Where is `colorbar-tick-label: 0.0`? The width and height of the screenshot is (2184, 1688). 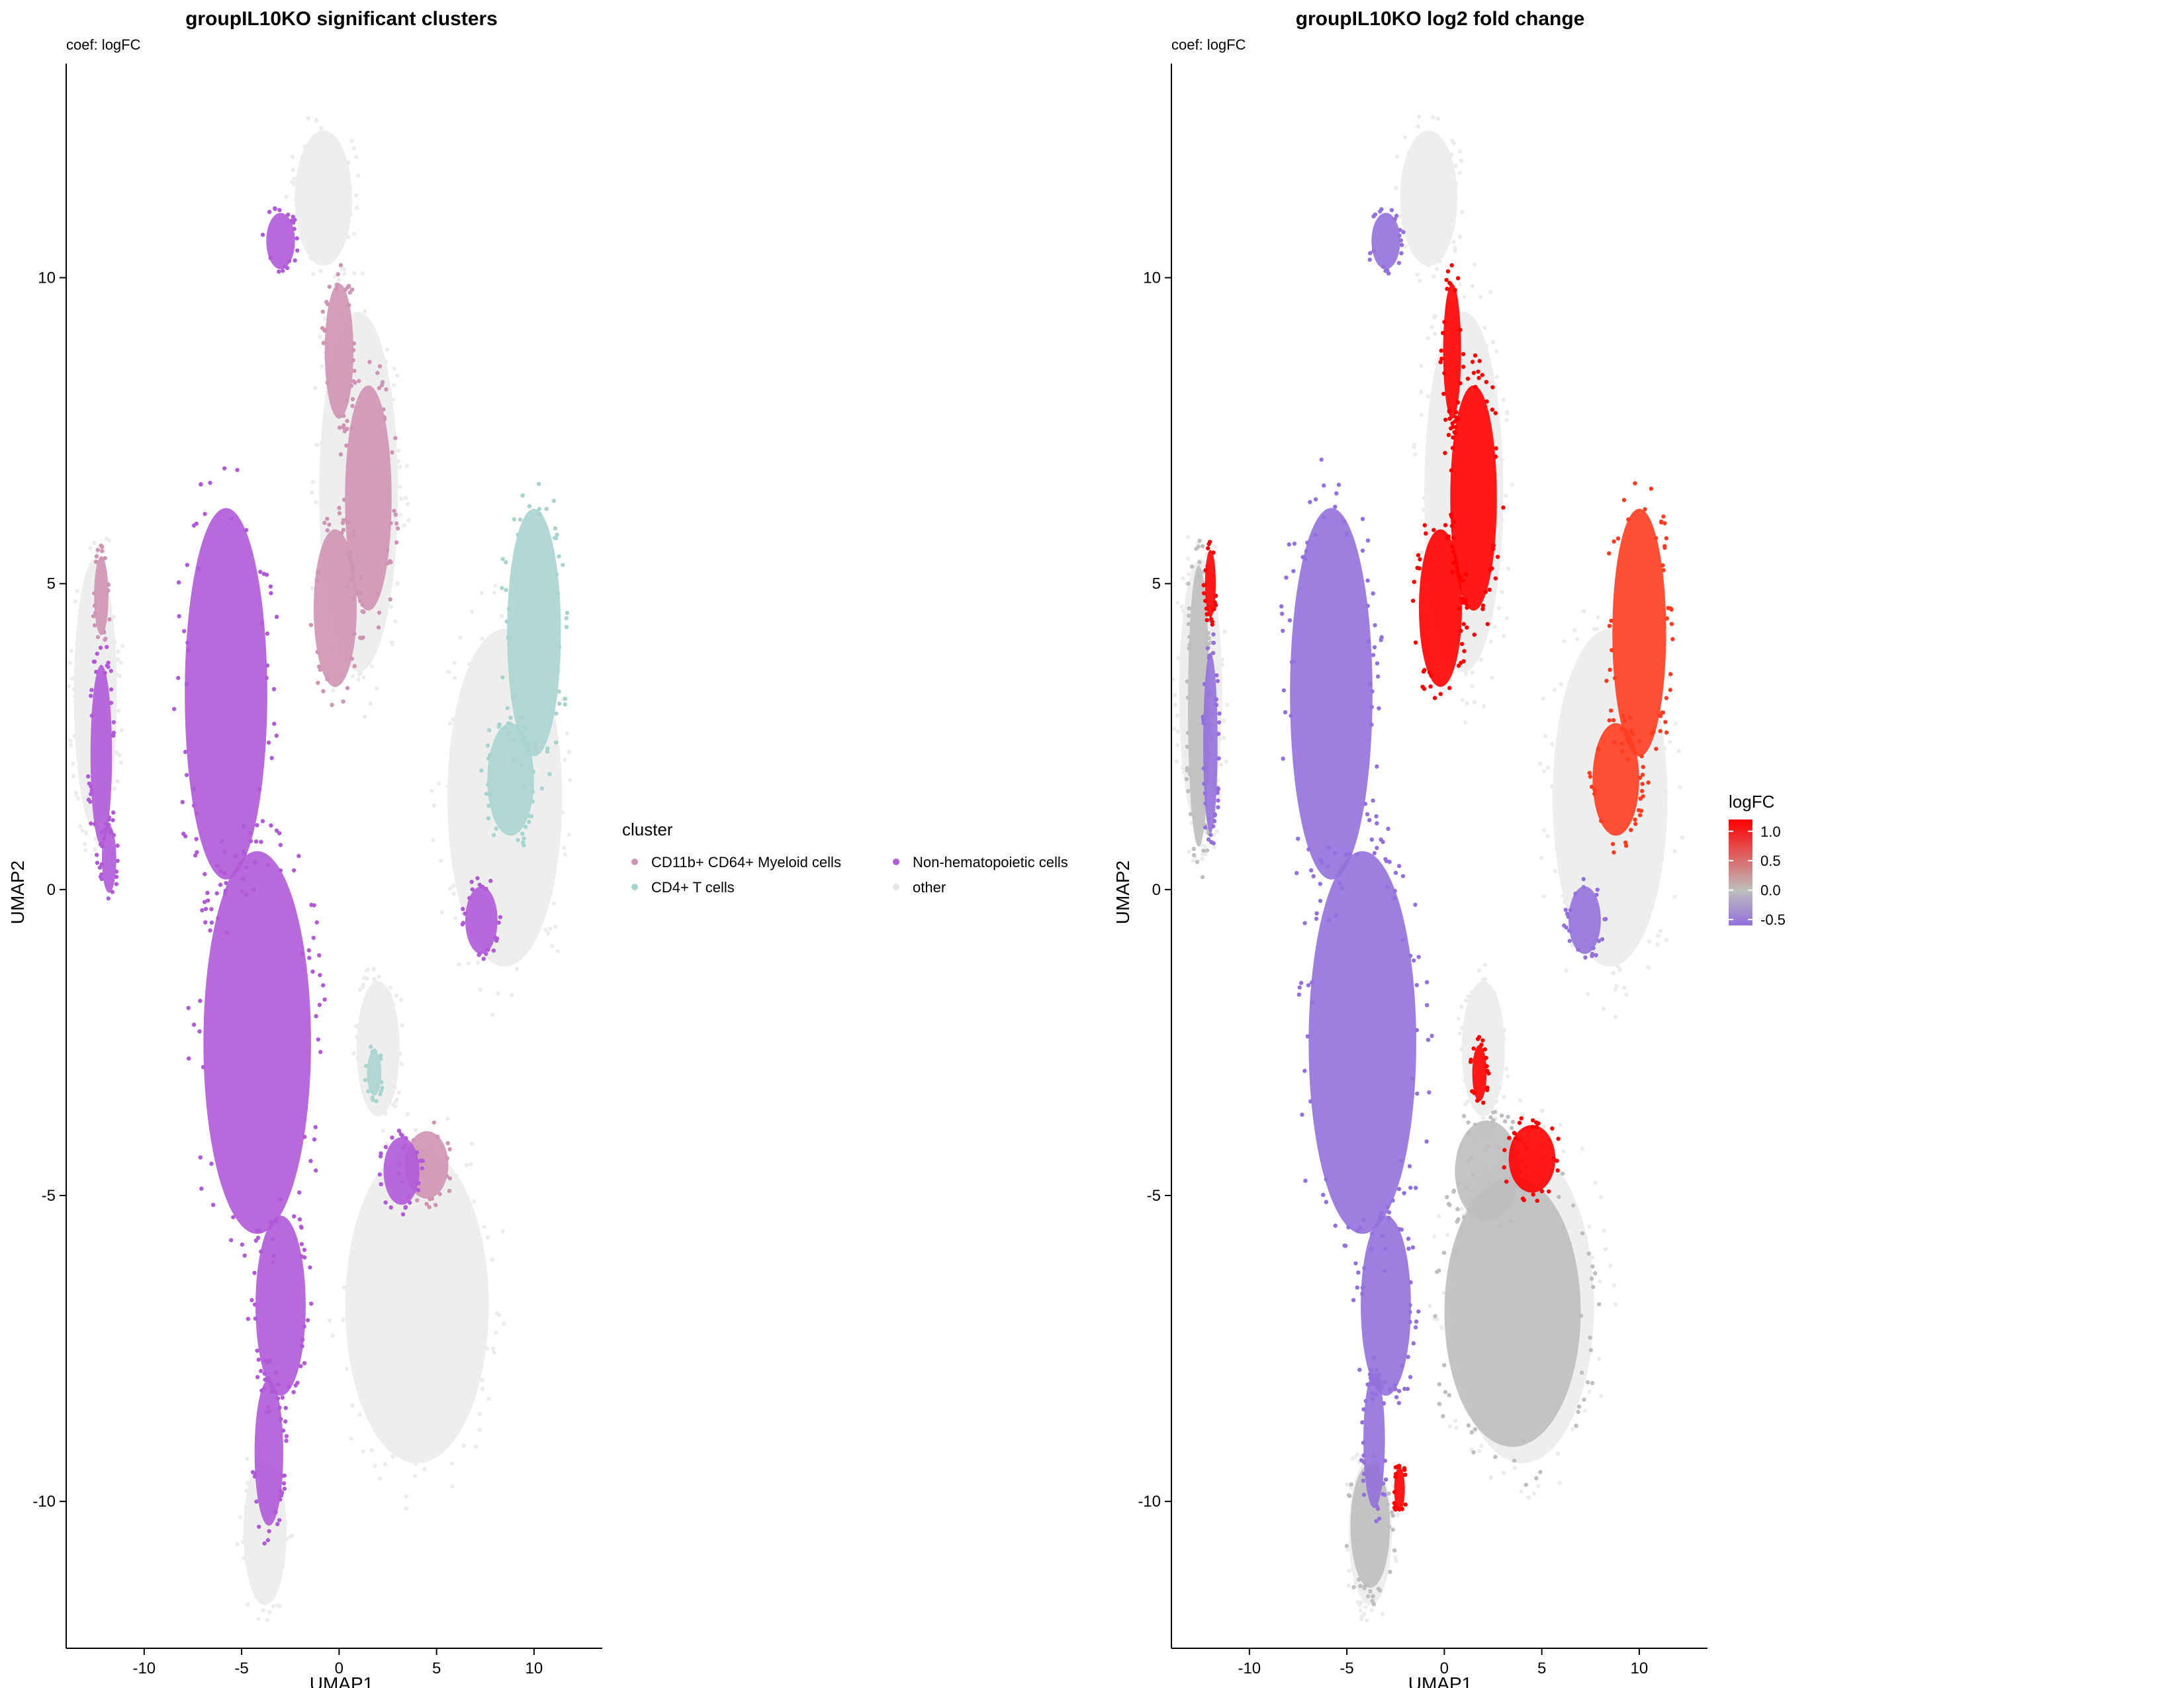 colorbar-tick-label: 0.0 is located at coordinates (1770, 890).